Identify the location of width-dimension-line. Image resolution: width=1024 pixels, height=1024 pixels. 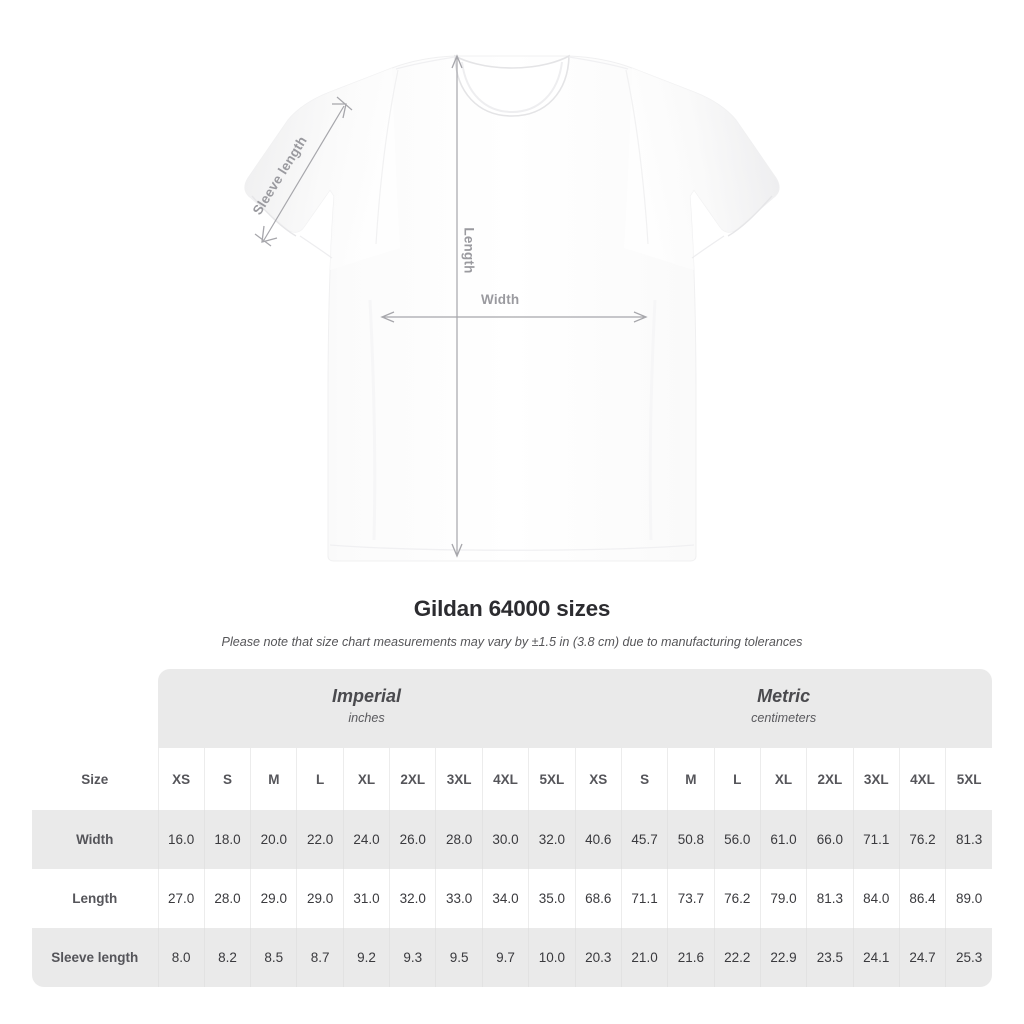
(514, 317).